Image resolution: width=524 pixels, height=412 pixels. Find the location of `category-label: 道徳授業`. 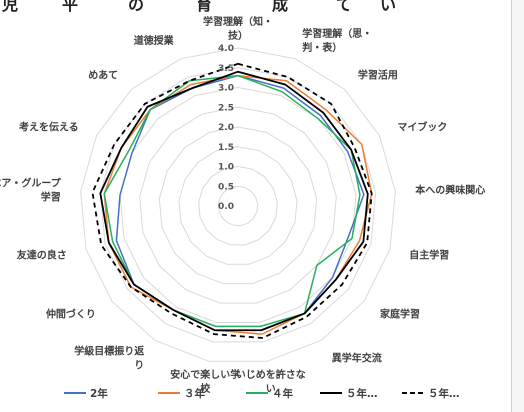

category-label: 道徳授業 is located at coordinates (154, 40).